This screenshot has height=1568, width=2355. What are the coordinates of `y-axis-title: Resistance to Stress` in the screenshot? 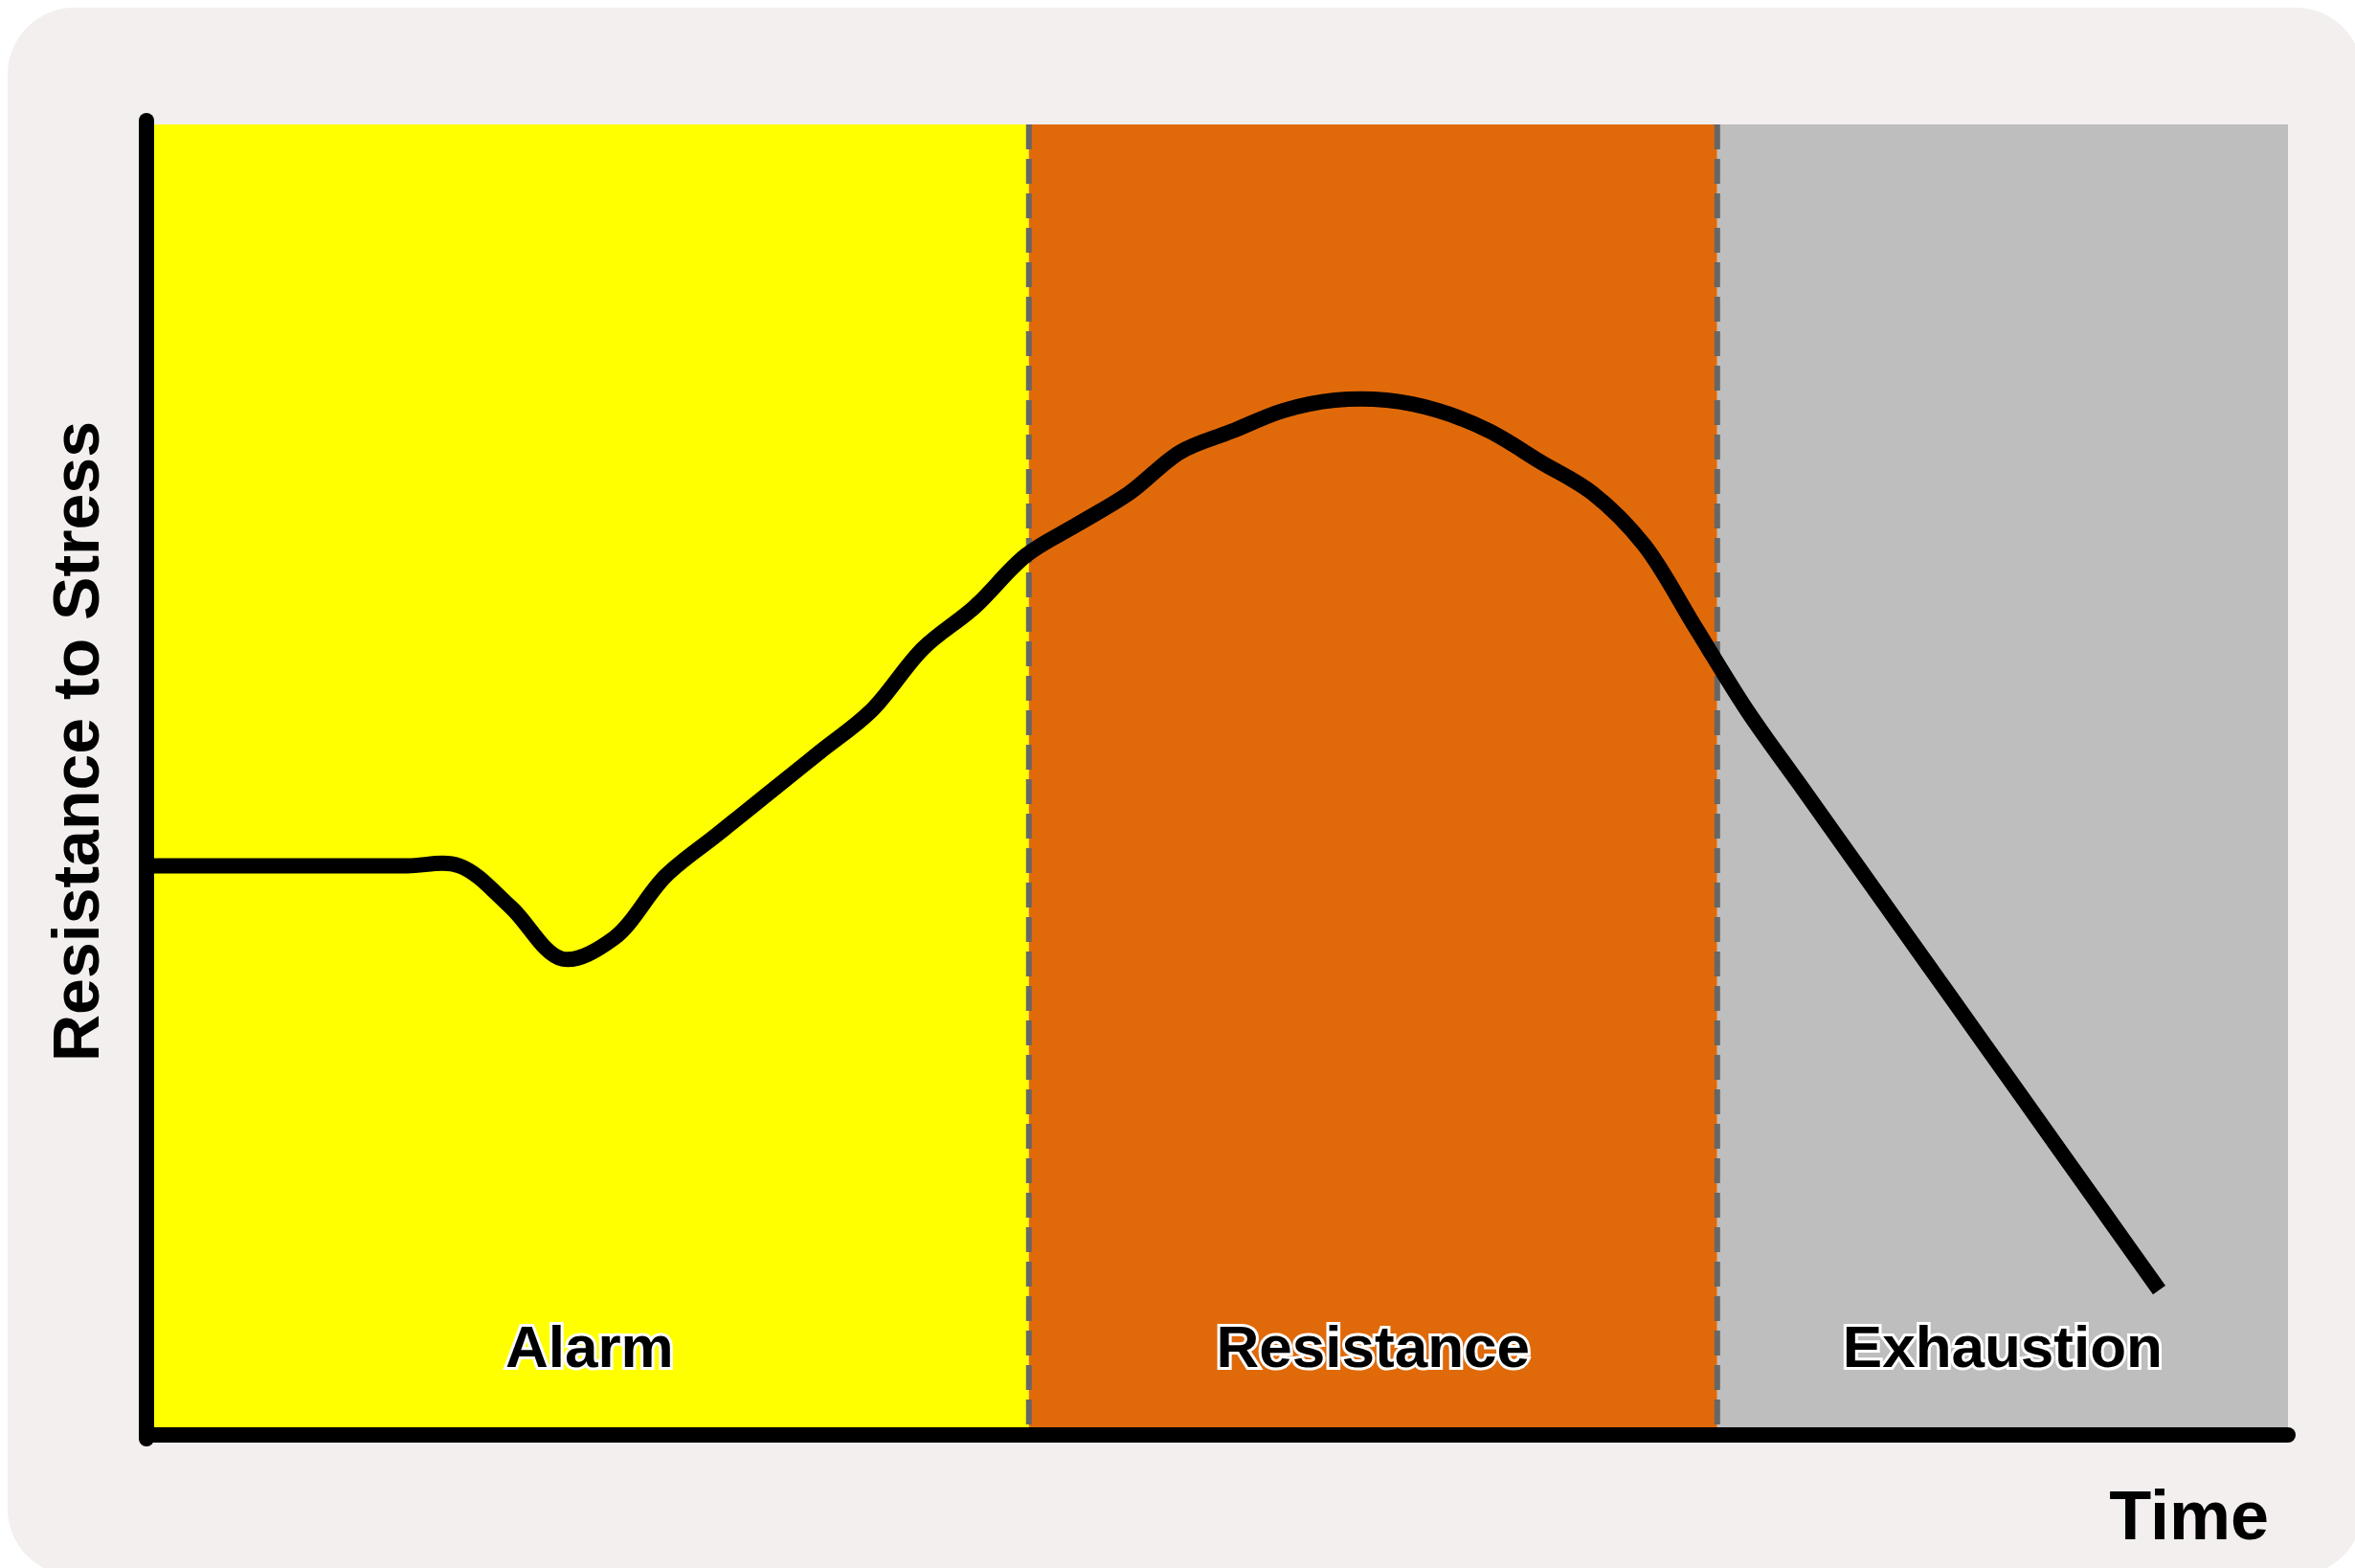 It's located at (75, 742).